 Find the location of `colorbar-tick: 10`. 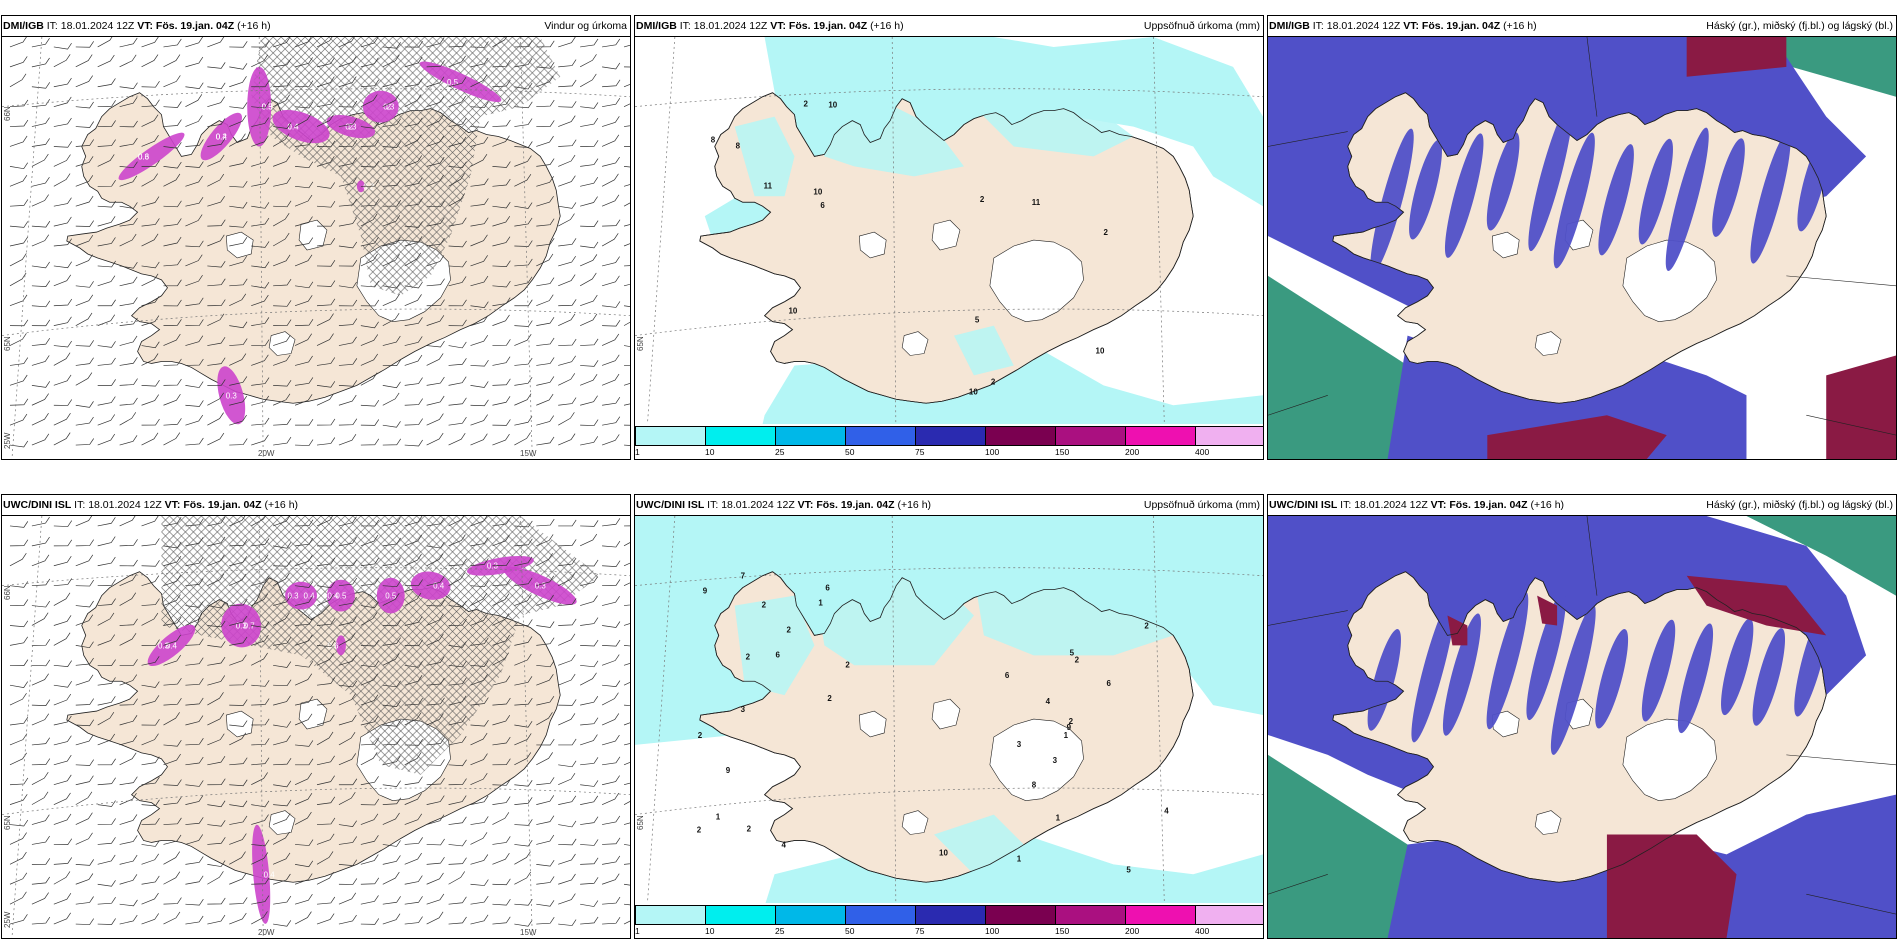

colorbar-tick: 10 is located at coordinates (710, 931).